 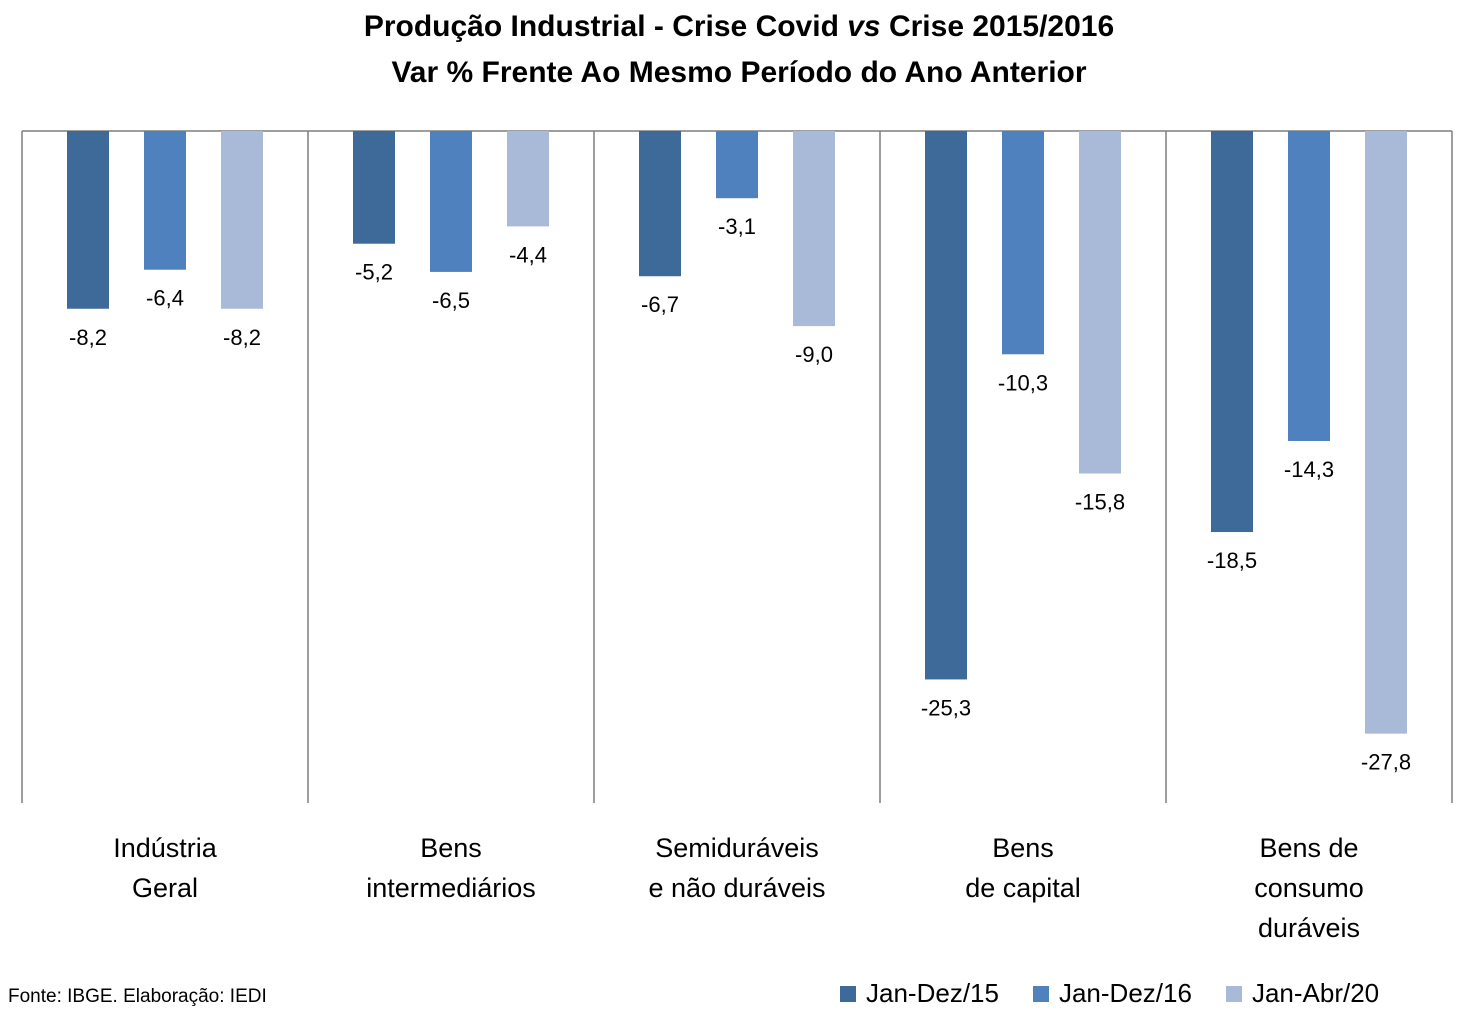 I want to click on category-label: de capital, so click(x=1023, y=888).